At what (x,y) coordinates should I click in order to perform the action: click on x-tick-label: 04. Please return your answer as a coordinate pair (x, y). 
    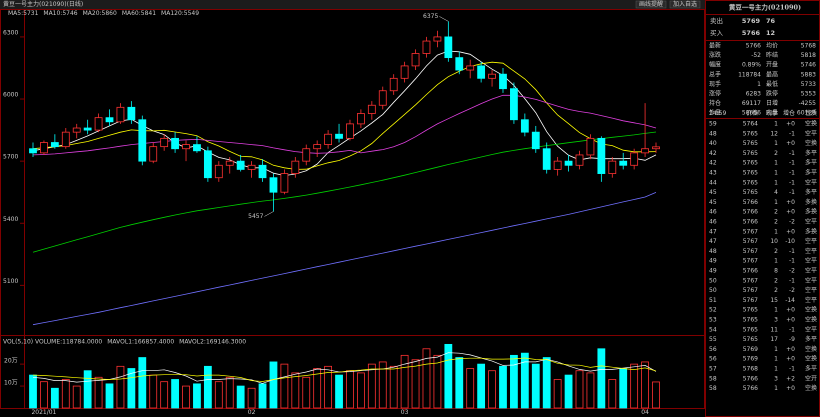
    Looking at the image, I should click on (645, 412).